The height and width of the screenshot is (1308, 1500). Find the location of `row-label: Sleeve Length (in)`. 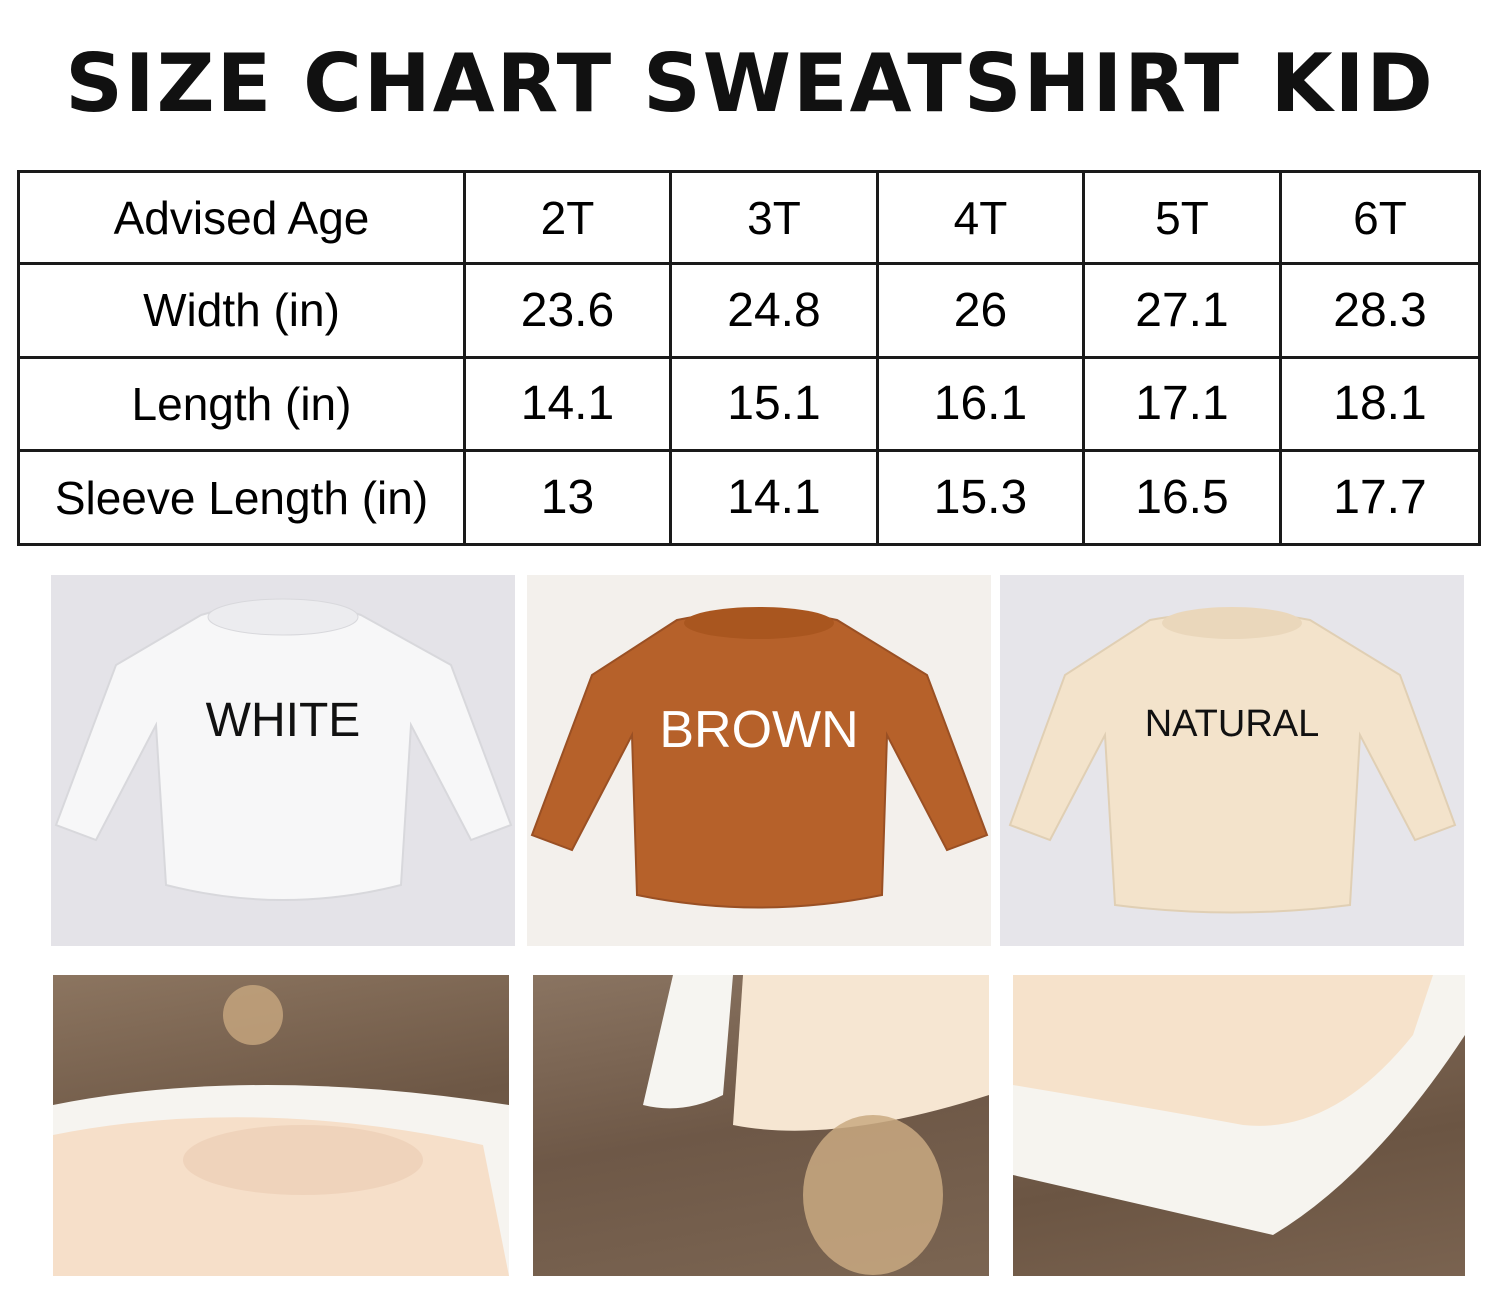

row-label: Sleeve Length (in) is located at coordinates (241, 497).